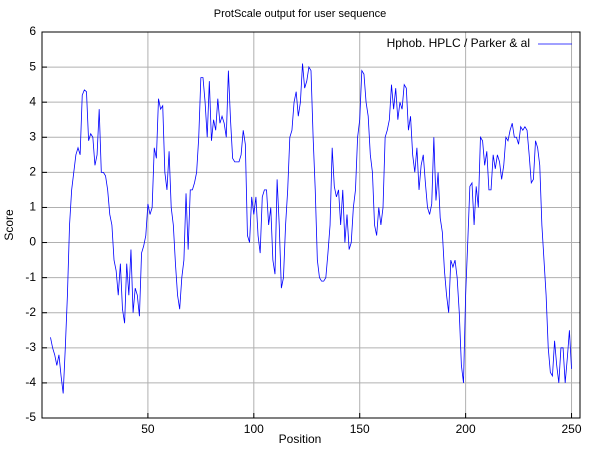 The image size is (600, 450). Describe the element at coordinates (254, 429) in the screenshot. I see `x-tick-label: 100` at that location.